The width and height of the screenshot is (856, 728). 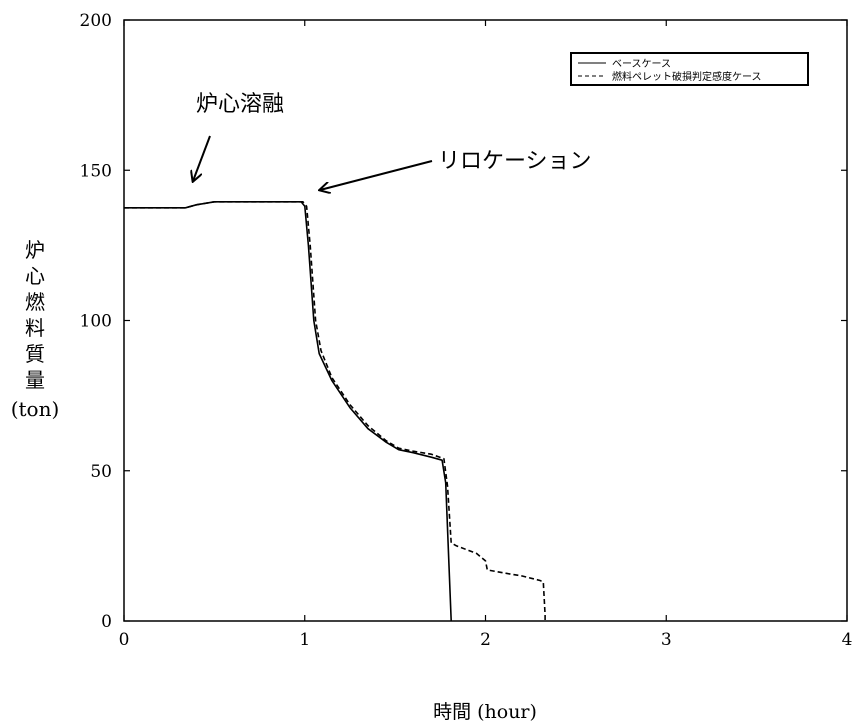 I want to click on y-axis-label-char: 量, so click(x=35, y=380).